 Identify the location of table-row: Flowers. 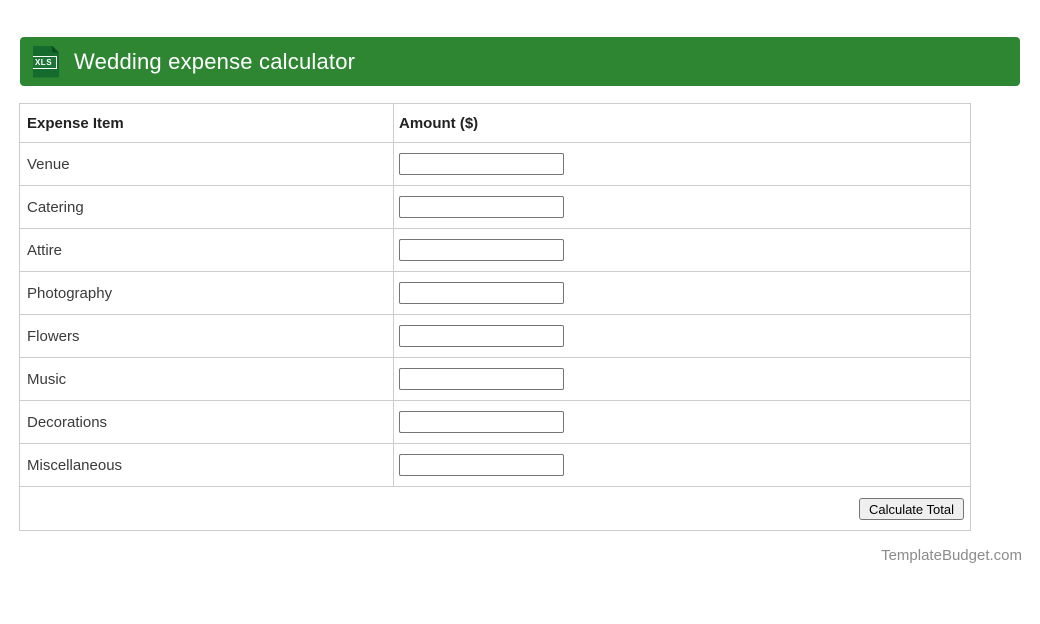
(495, 336).